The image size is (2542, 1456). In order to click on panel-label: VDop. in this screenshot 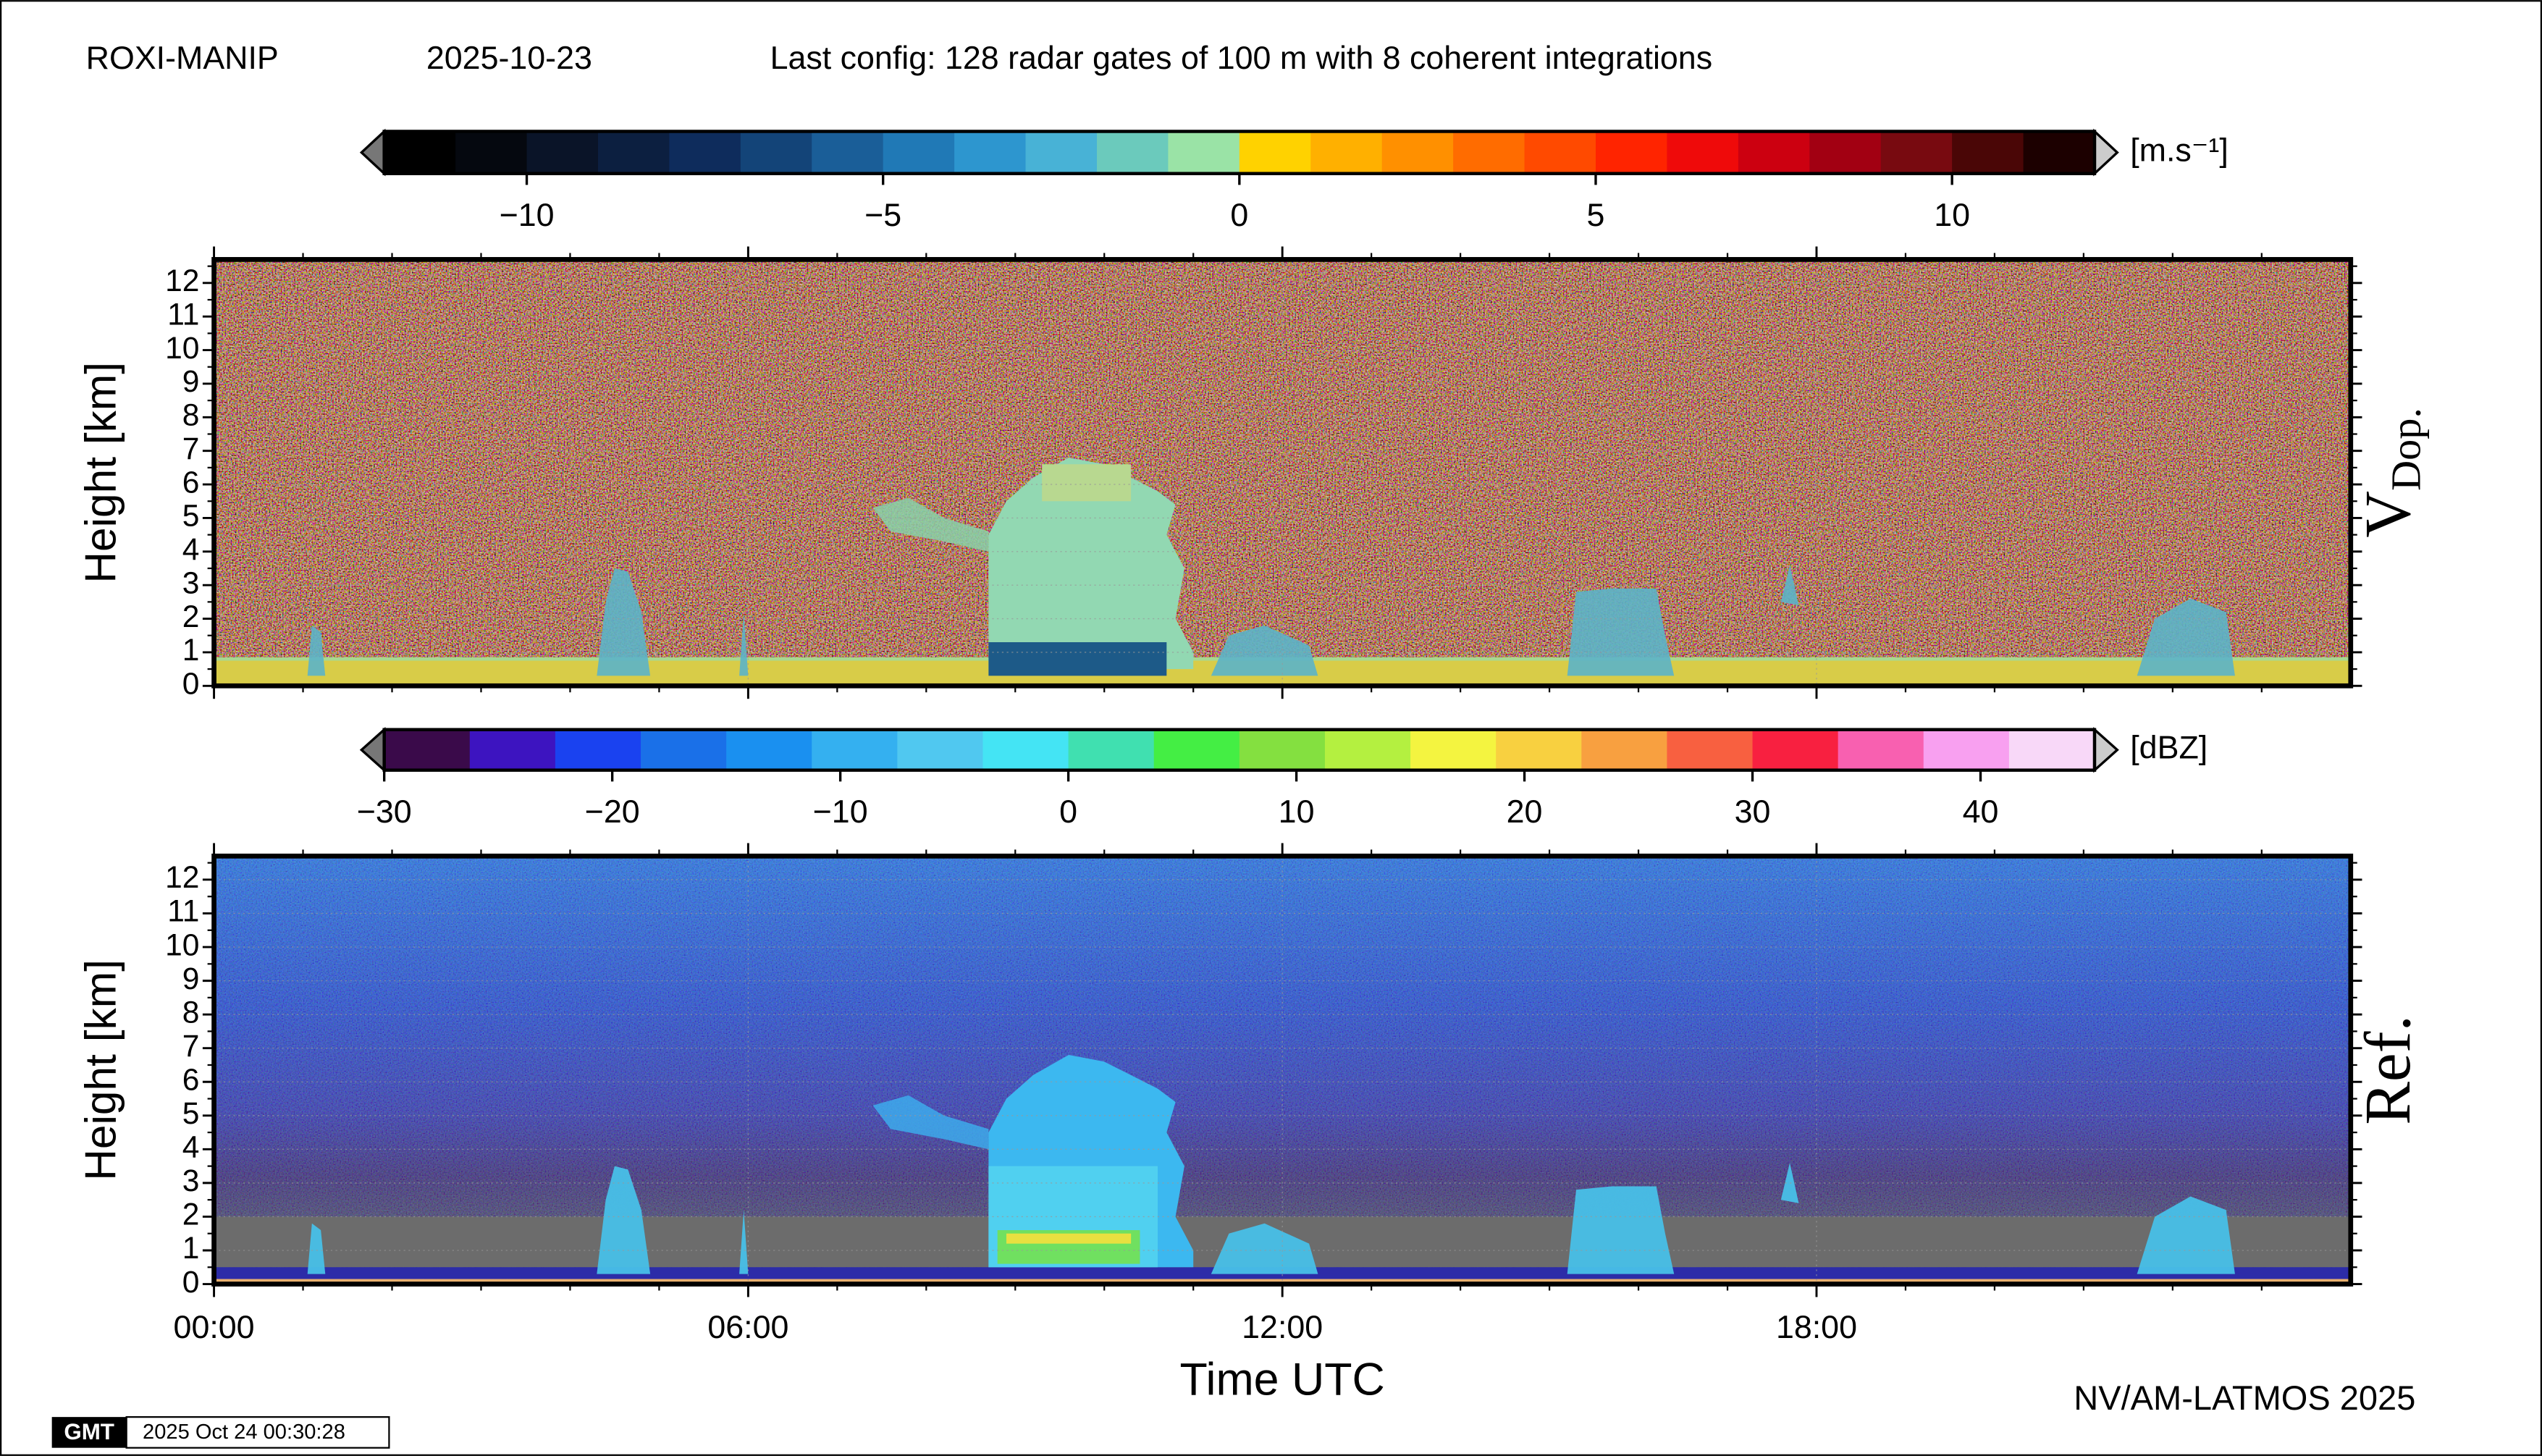, I will do `click(2391, 473)`.